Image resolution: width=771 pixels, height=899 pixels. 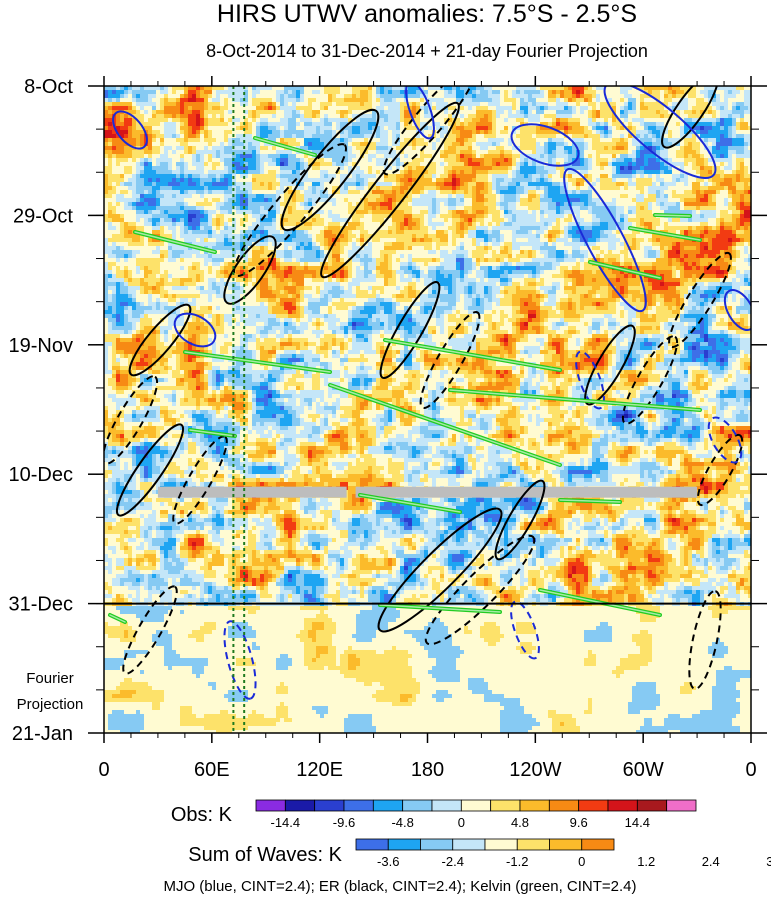 What do you see at coordinates (517, 861) in the screenshot?
I see `colorbar-tick-label: -1.2` at bounding box center [517, 861].